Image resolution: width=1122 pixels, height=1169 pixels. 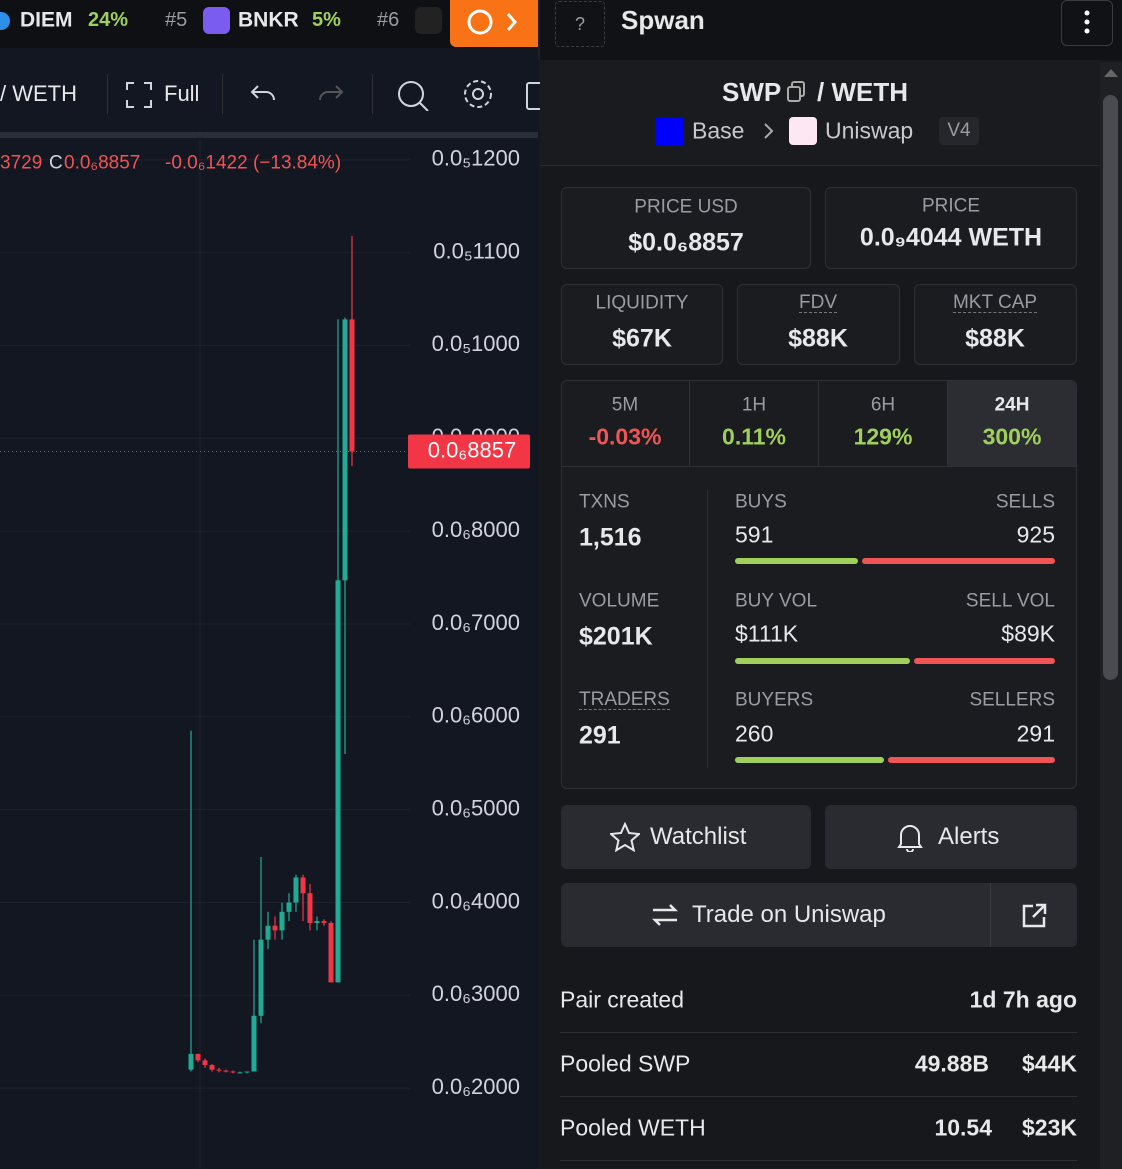 What do you see at coordinates (622, 999) in the screenshot?
I see `info-label: Pair created` at bounding box center [622, 999].